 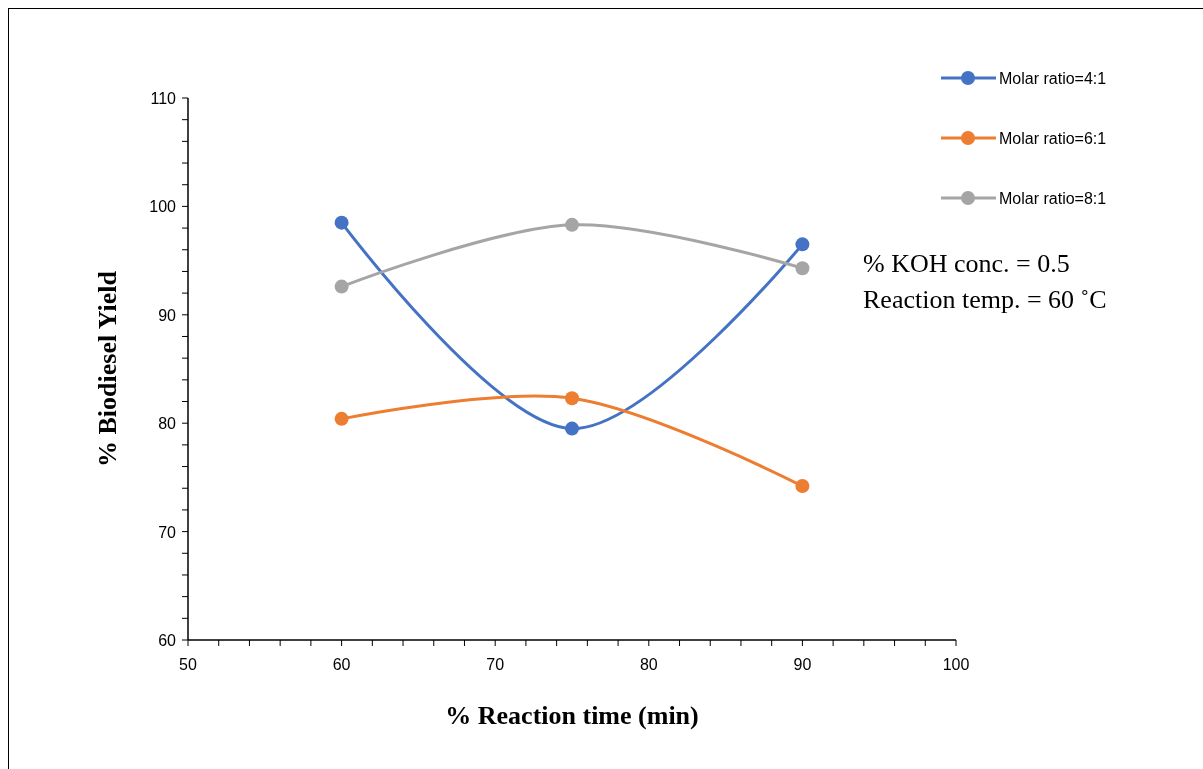 What do you see at coordinates (163, 98) in the screenshot?
I see `y-tick-label: 110` at bounding box center [163, 98].